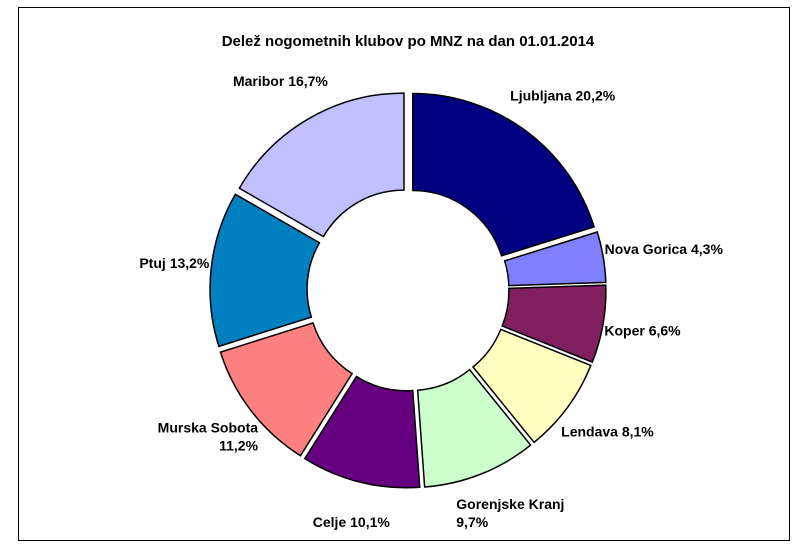 This screenshot has width=810, height=549. What do you see at coordinates (510, 503) in the screenshot?
I see `category-label: Gorenjske Kranj` at bounding box center [510, 503].